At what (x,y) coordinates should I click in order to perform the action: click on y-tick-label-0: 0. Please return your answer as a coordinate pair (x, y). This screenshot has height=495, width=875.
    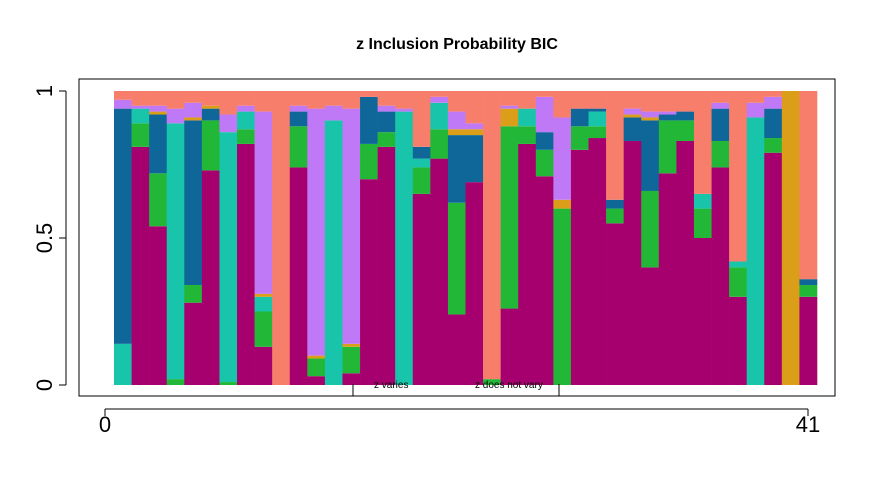
    Looking at the image, I should click on (44, 385).